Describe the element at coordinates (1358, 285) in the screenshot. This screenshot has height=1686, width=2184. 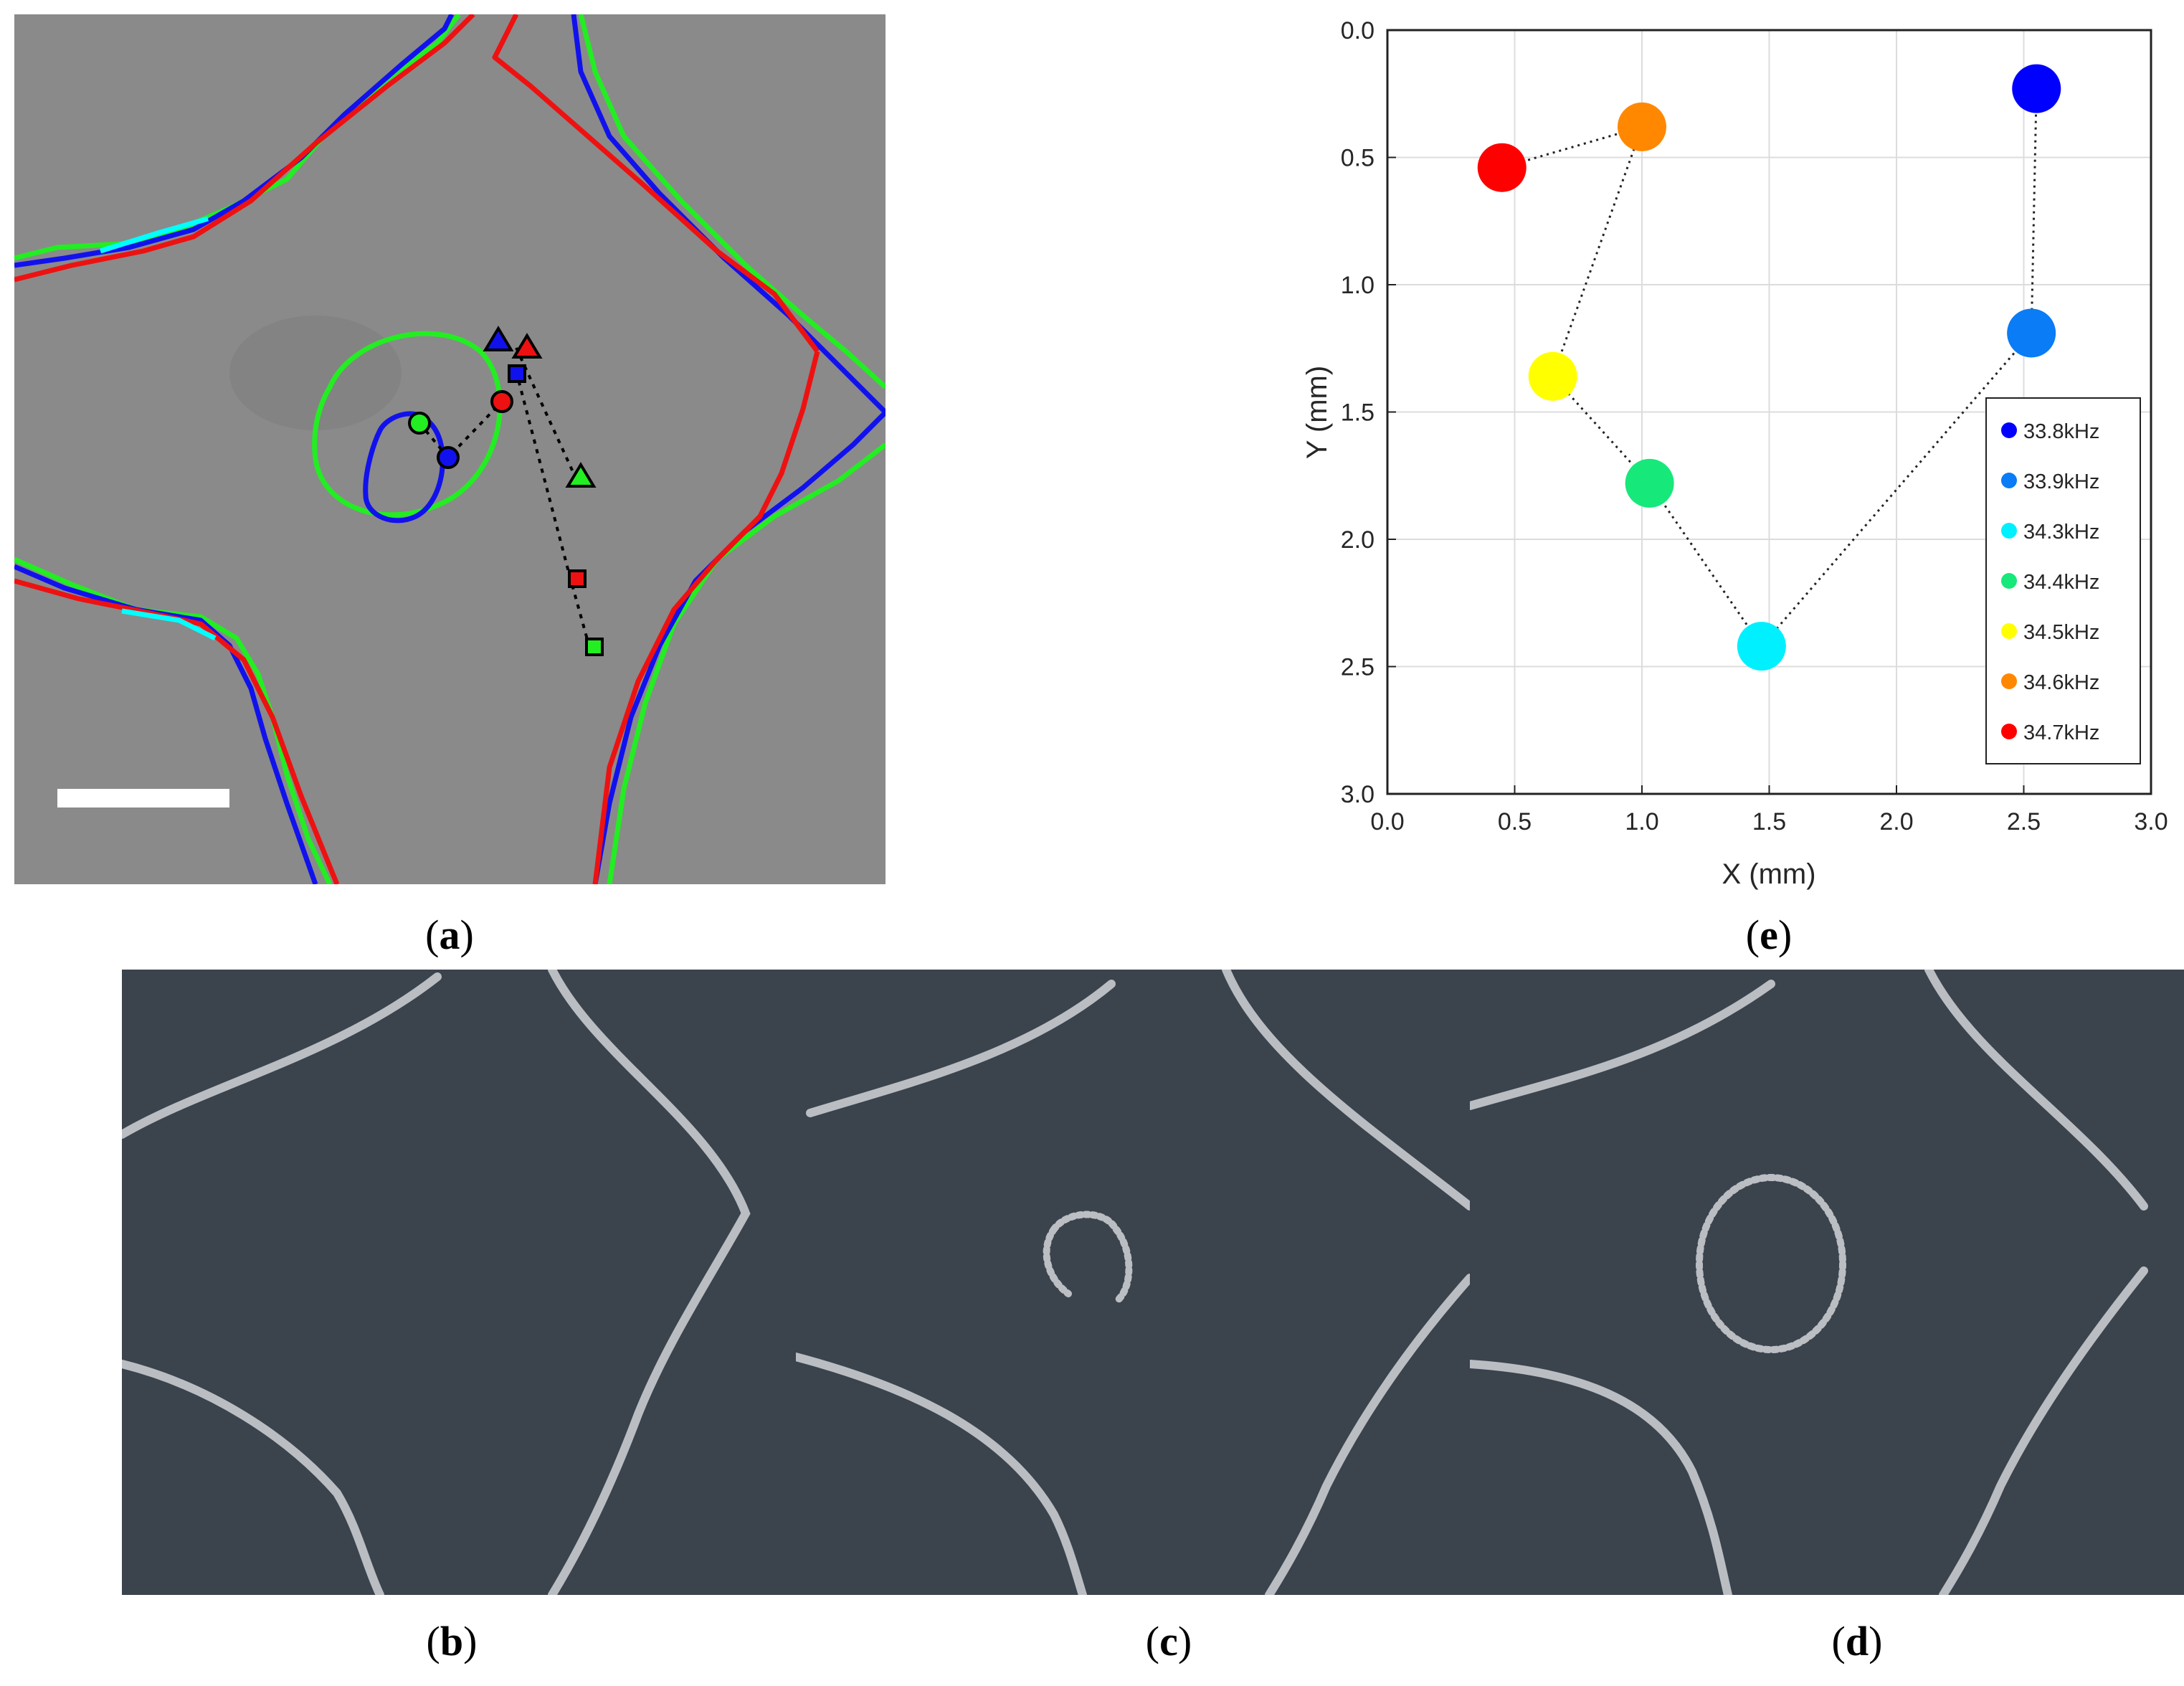
I see `y-tick-label: 1.0` at that location.